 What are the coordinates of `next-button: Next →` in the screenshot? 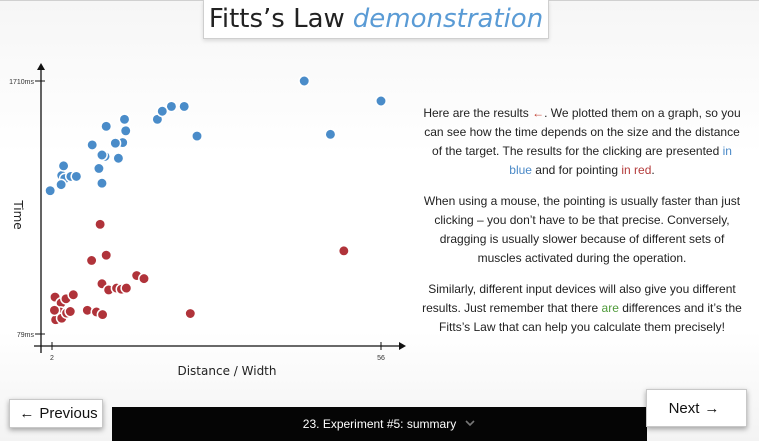 It's located at (696, 408).